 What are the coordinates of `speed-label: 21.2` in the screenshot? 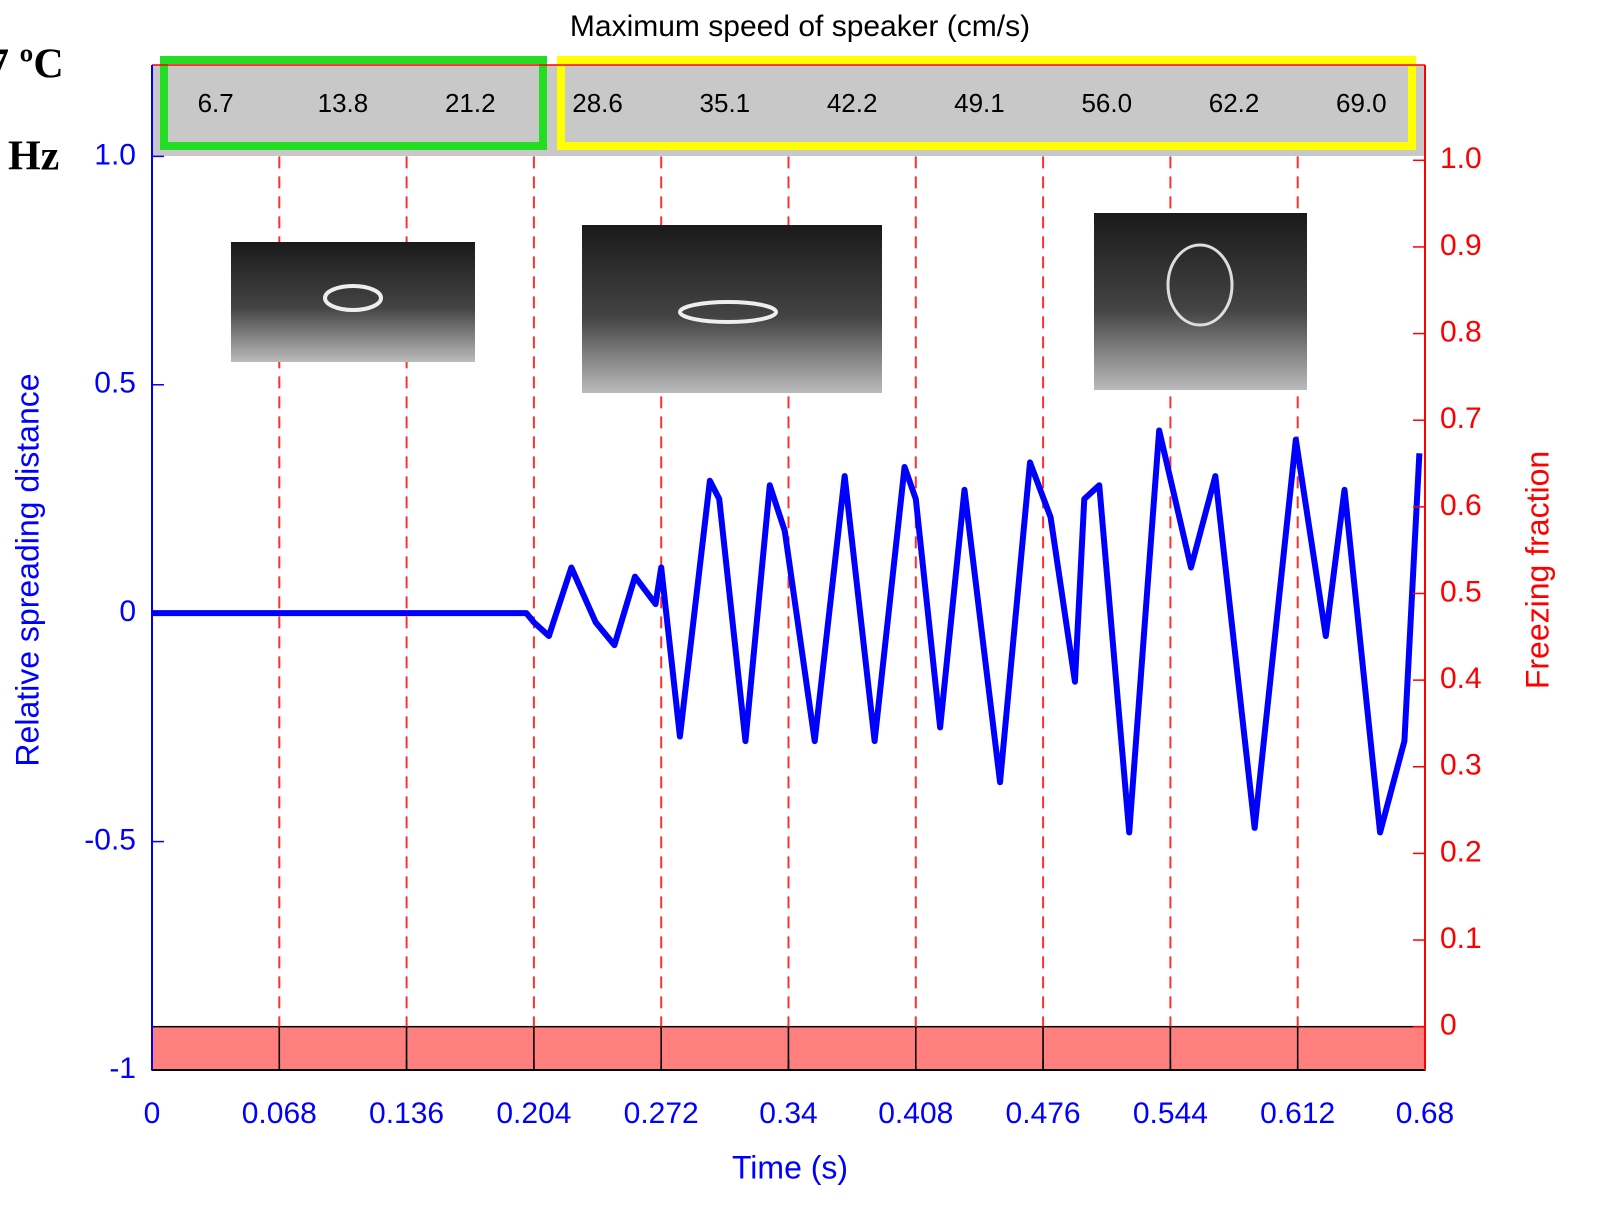 It's located at (470, 103).